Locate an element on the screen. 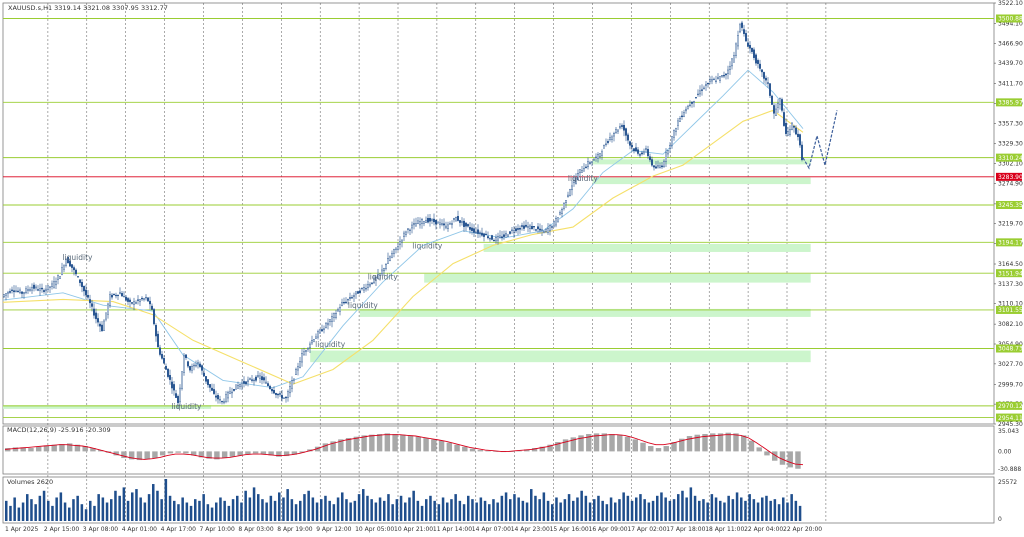 This screenshot has height=537, width=1024. level-tag-label: 3283.90 is located at coordinates (1010, 177).